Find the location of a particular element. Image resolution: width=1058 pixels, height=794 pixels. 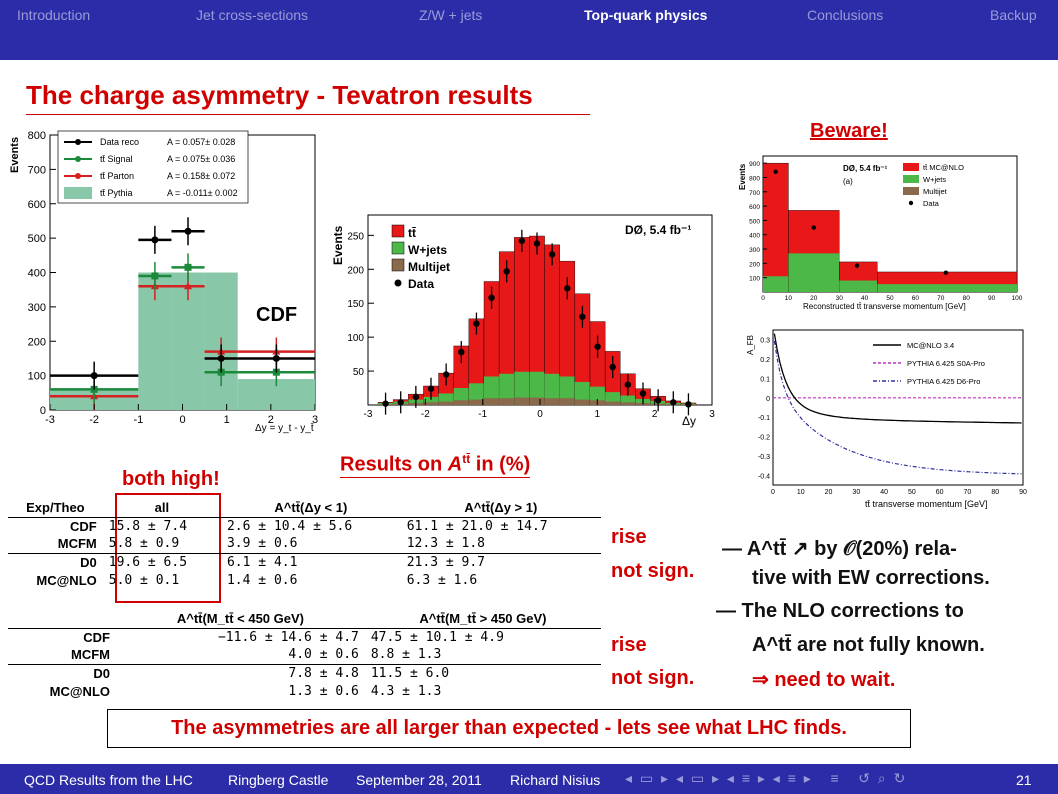

beware-heading: Beware! is located at coordinates (849, 131).